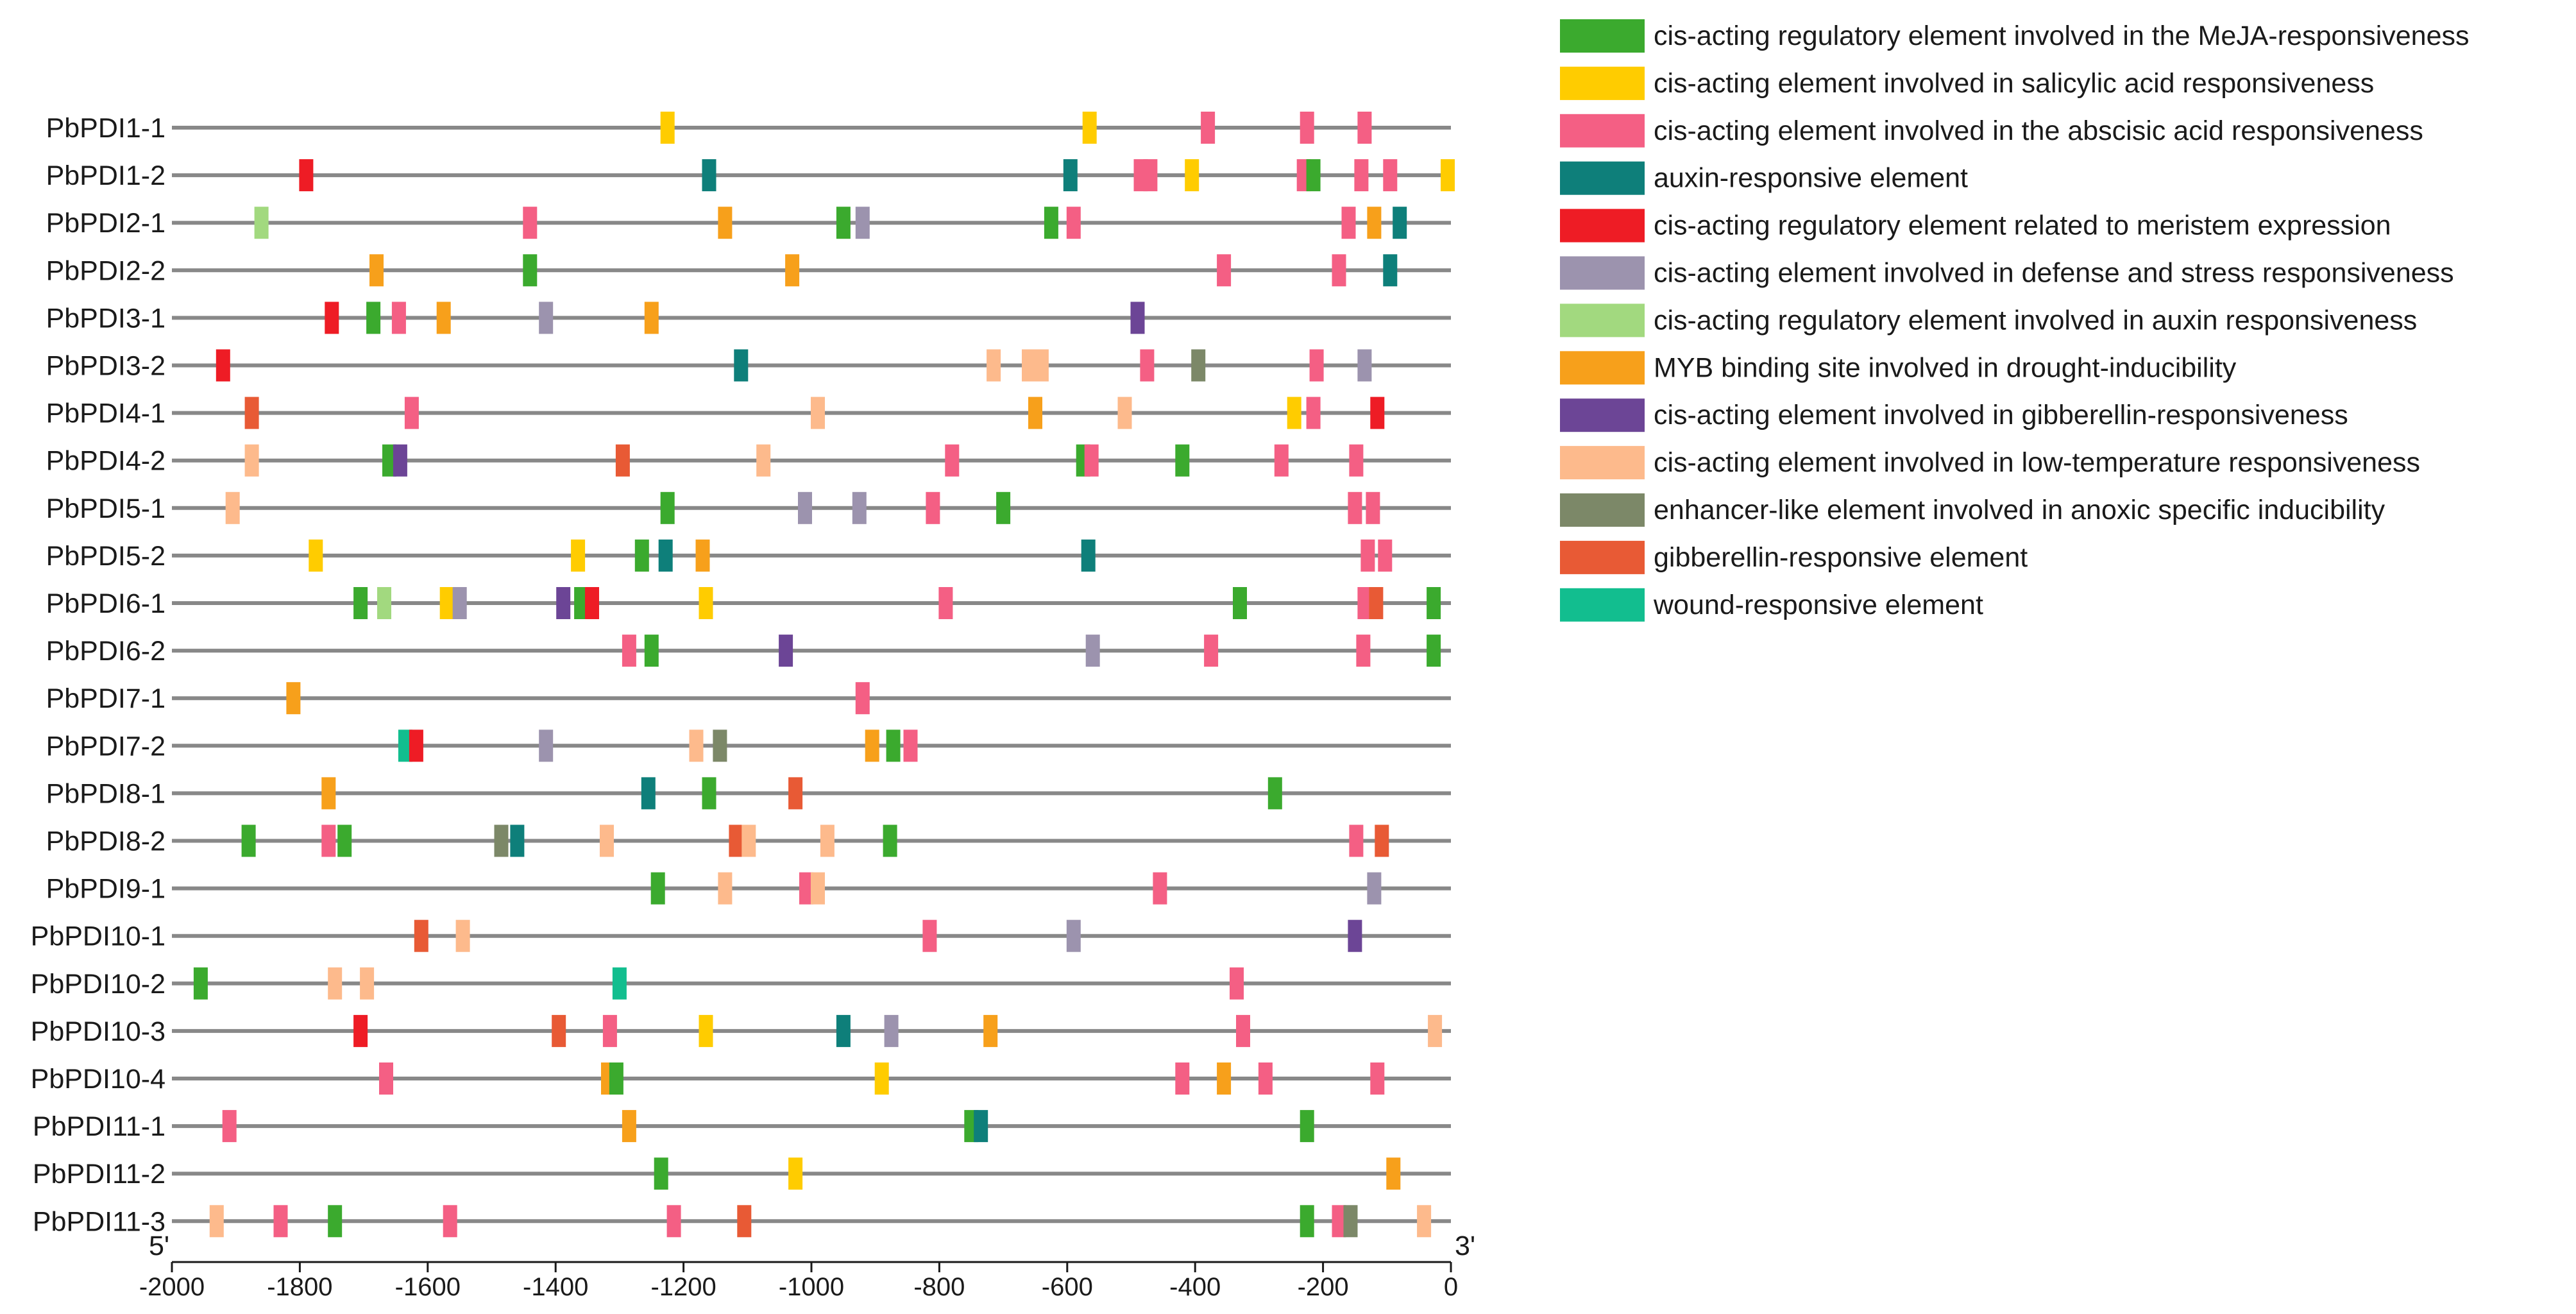  I want to click on legend-swatch-auxin, so click(1602, 178).